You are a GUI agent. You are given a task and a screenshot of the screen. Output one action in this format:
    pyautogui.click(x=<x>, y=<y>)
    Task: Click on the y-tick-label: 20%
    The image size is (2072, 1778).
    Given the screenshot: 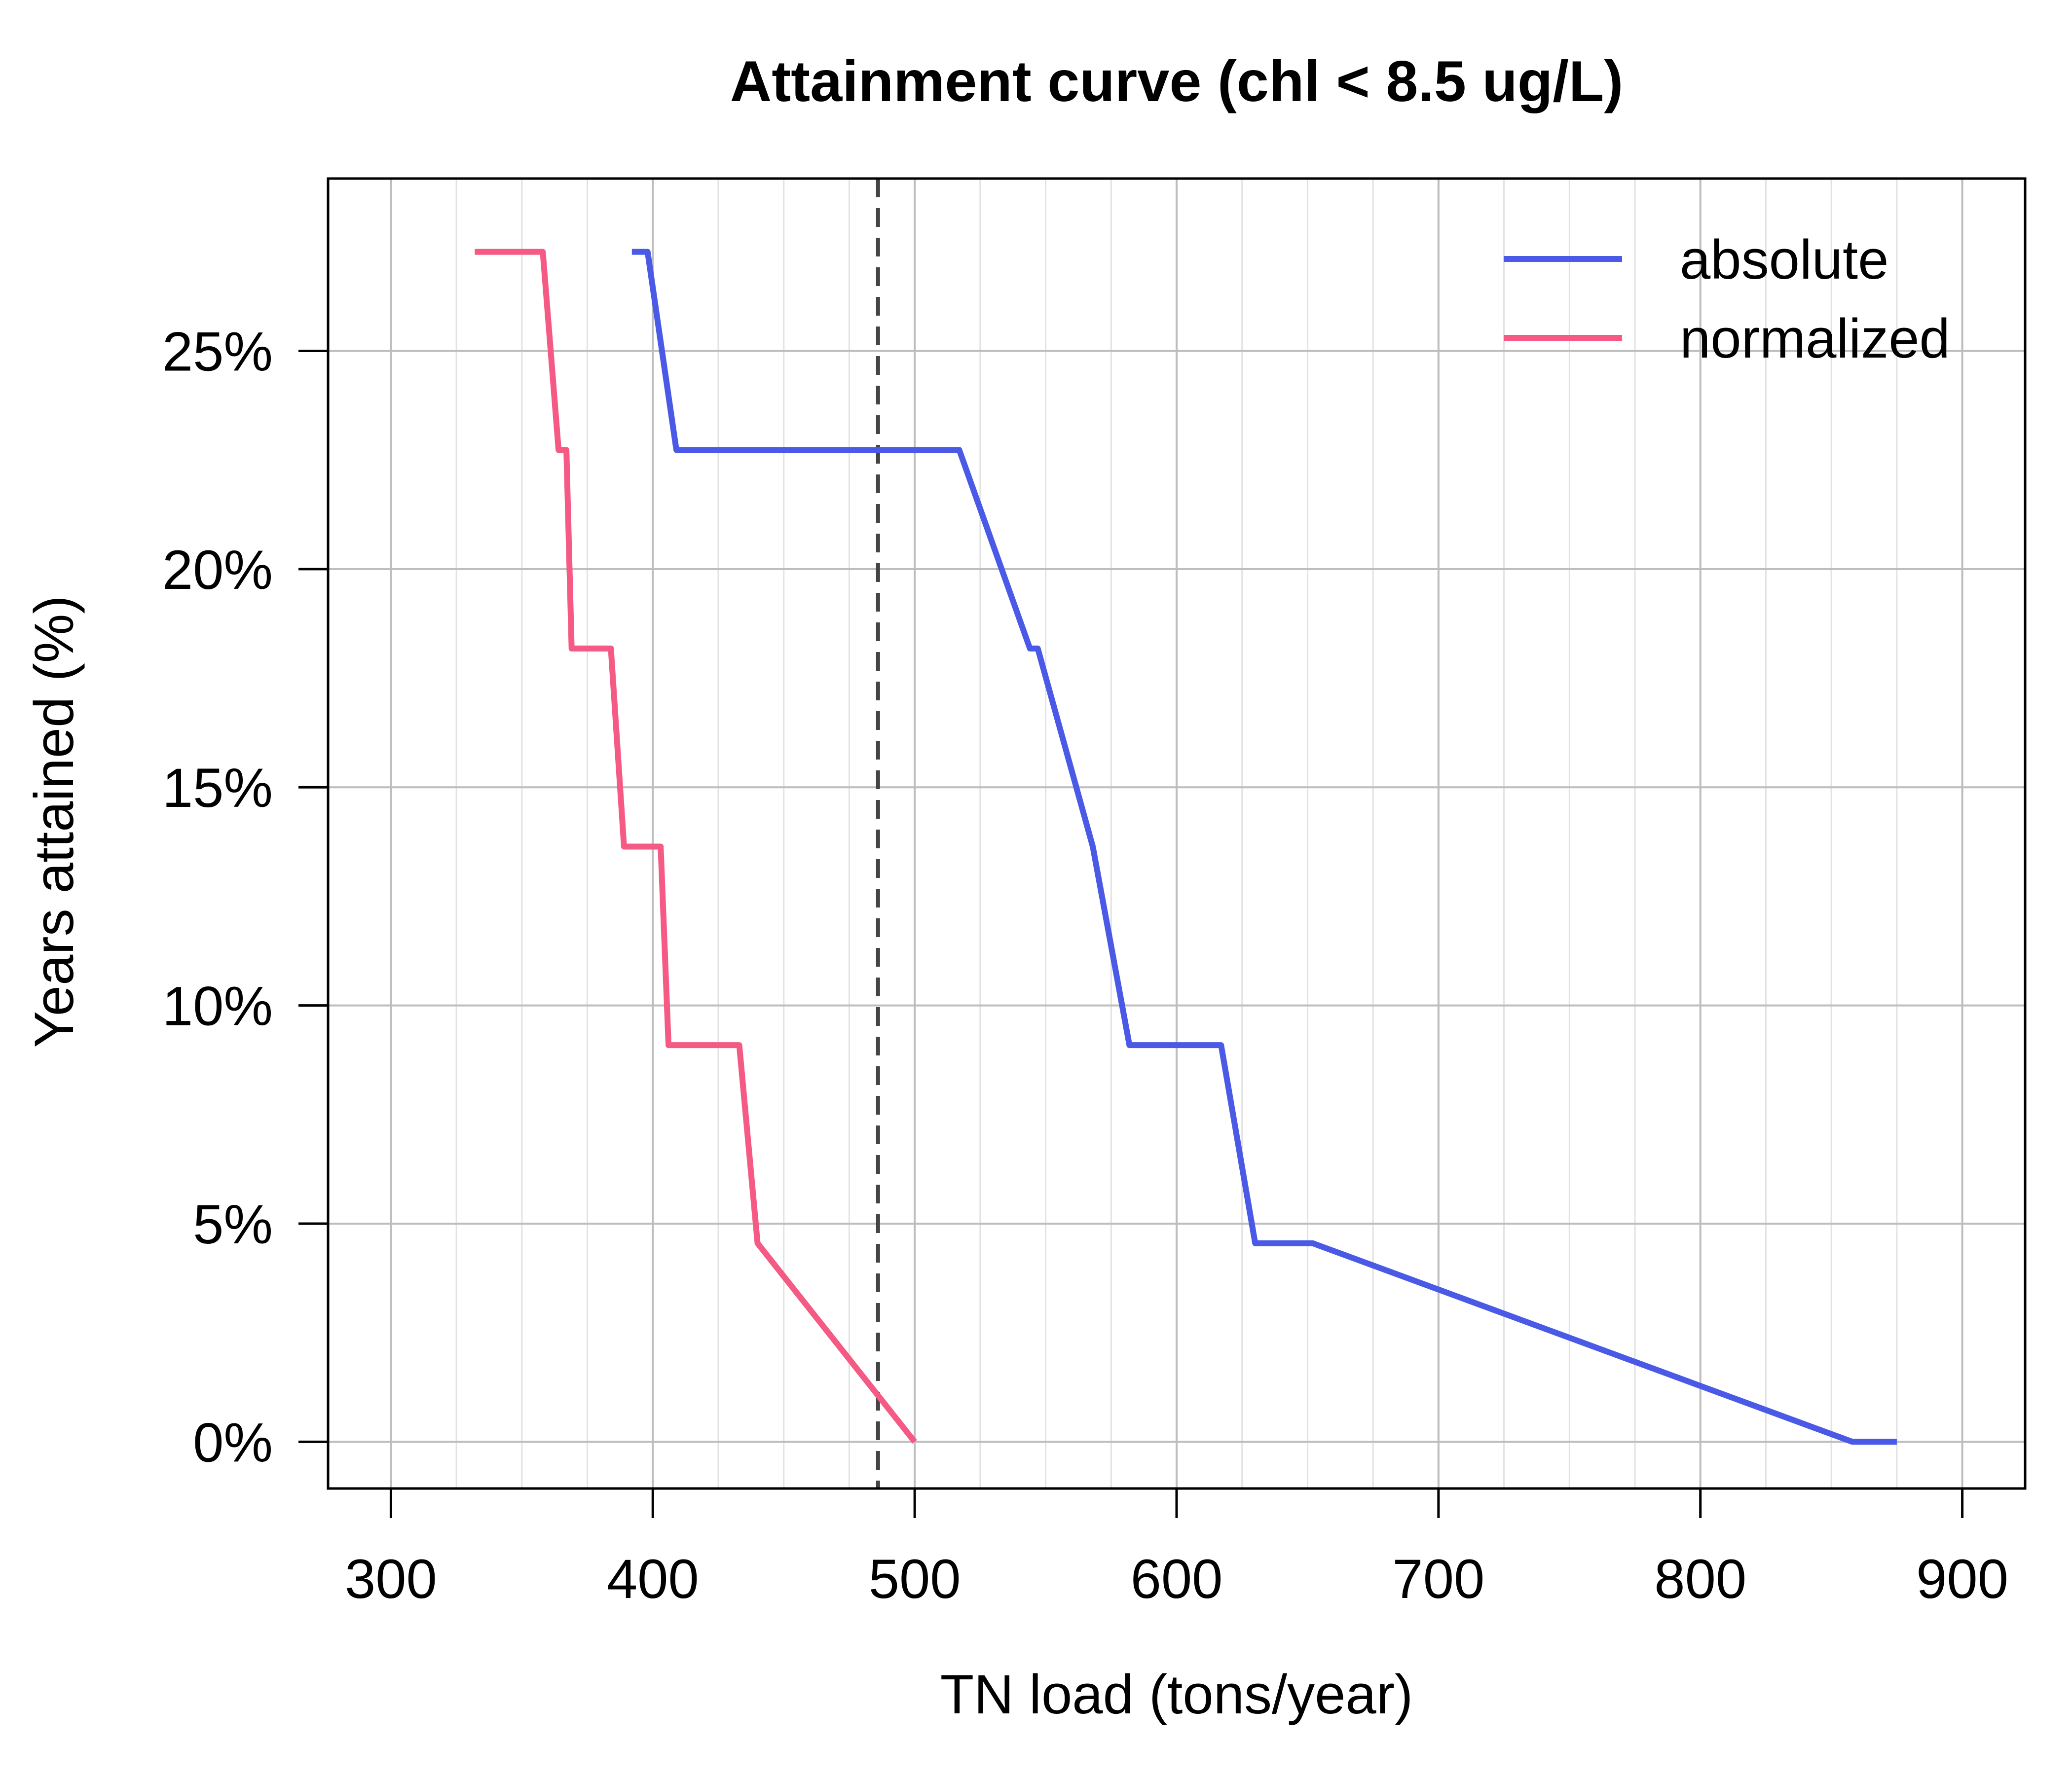 What is the action you would take?
    pyautogui.click(x=218, y=570)
    